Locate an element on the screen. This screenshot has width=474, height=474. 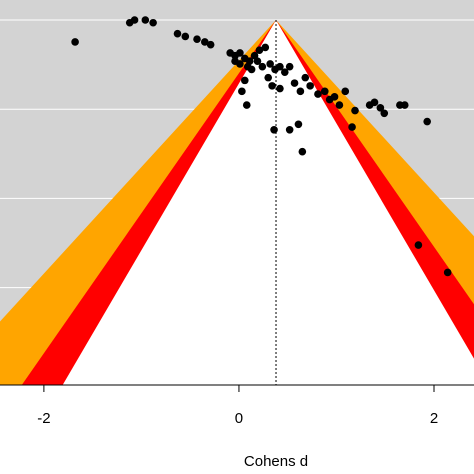
x-tick-label: -2 is located at coordinates (43, 418).